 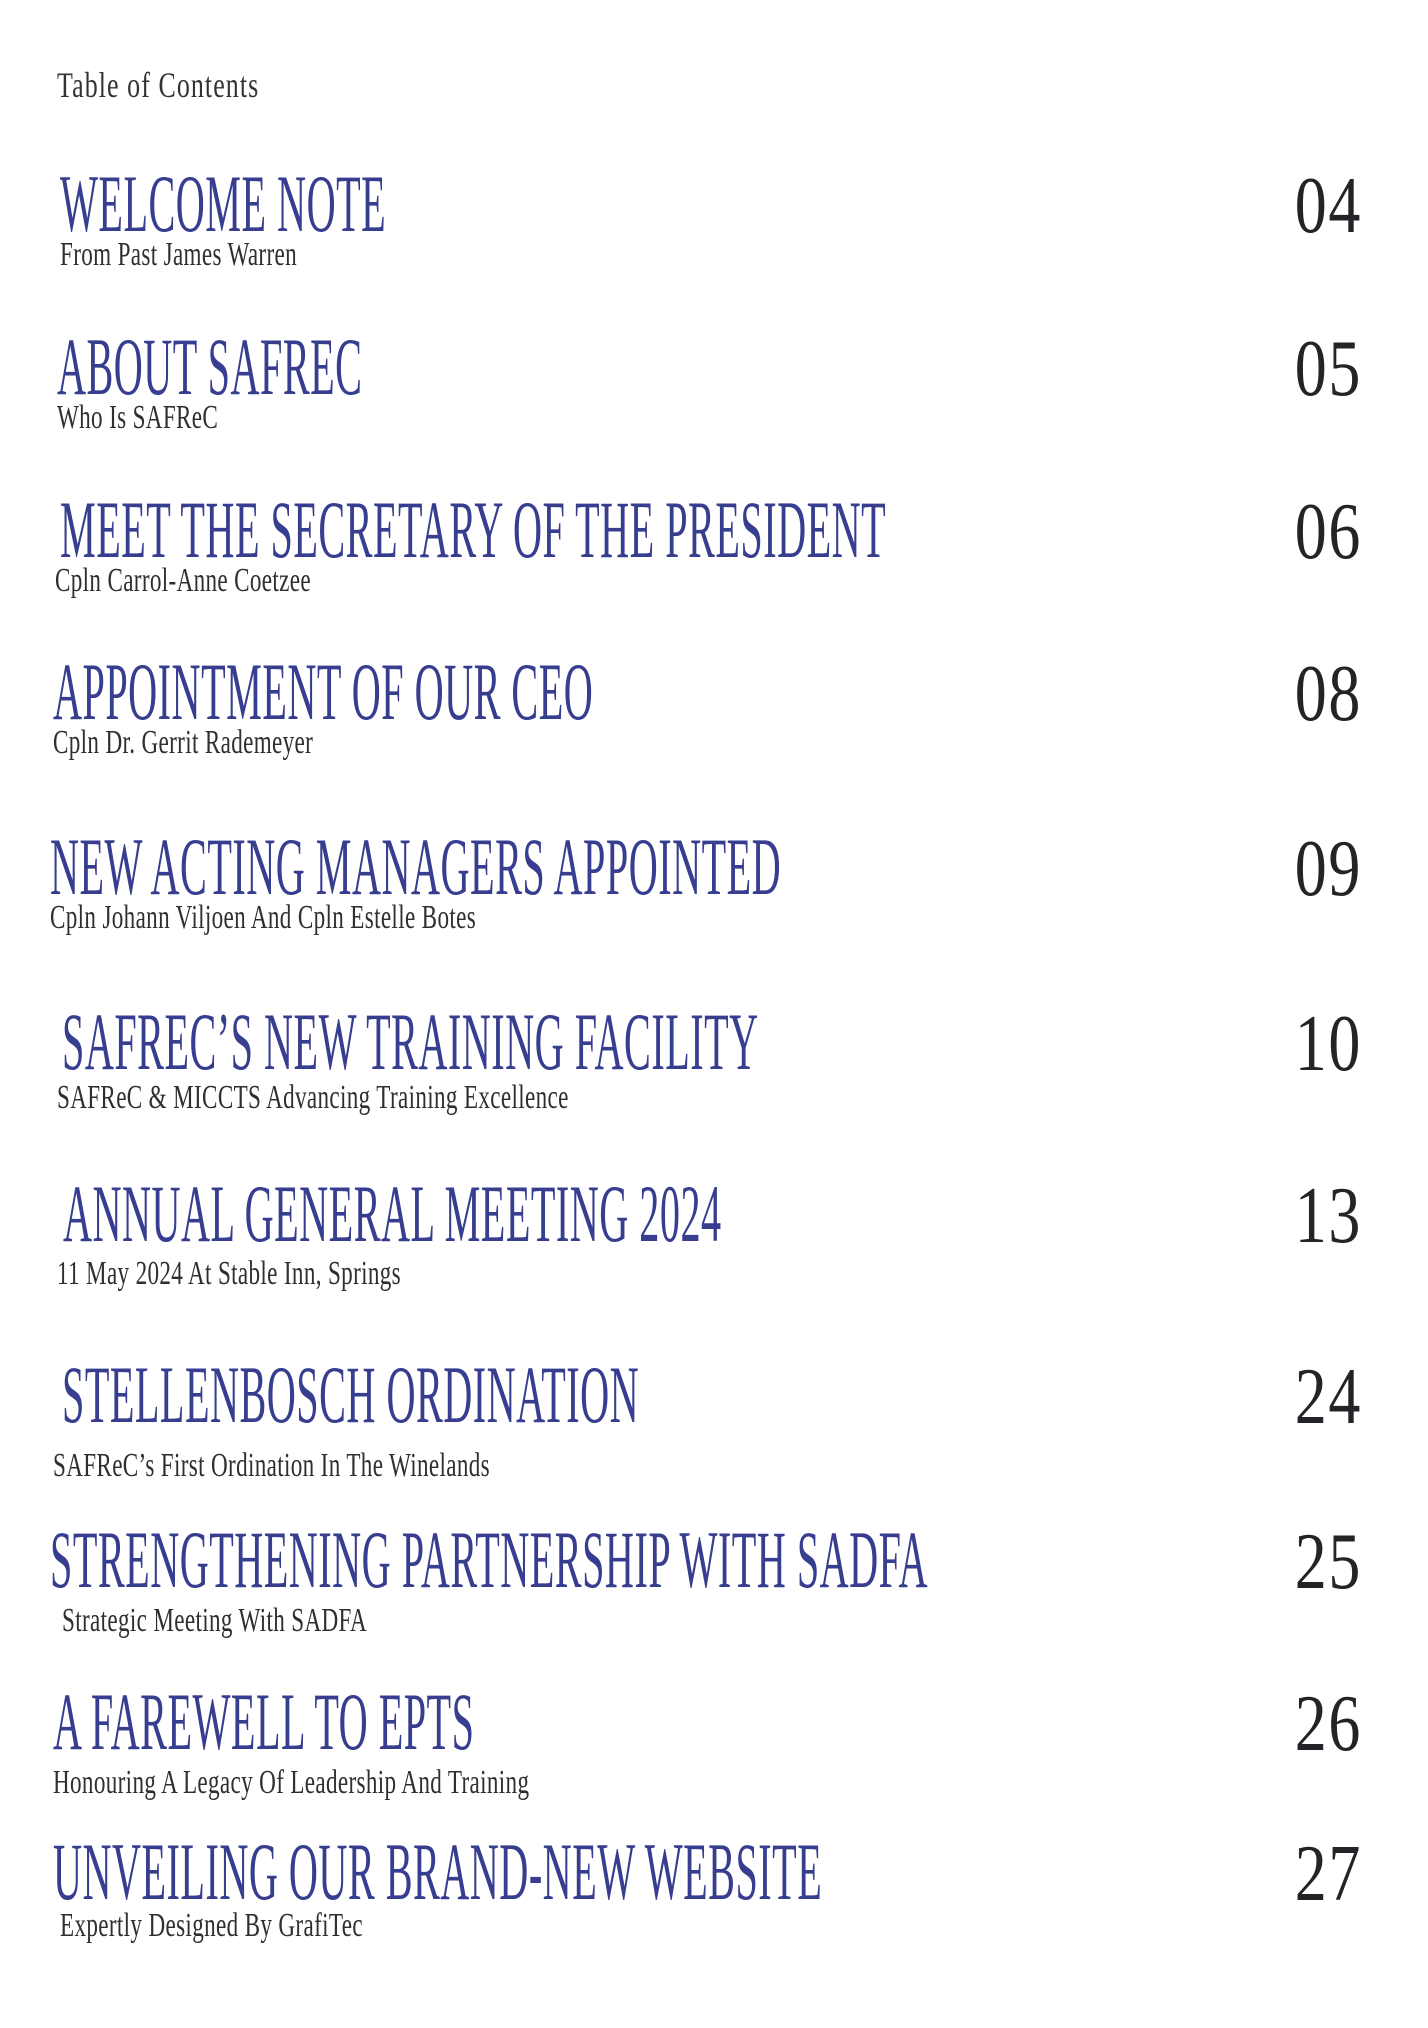 I want to click on toc-entry-page-number: 10, so click(x=1328, y=1044).